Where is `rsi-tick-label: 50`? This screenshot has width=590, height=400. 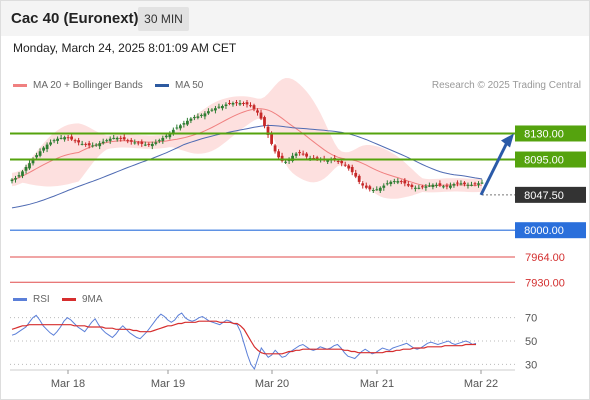
rsi-tick-label: 50 is located at coordinates (531, 342).